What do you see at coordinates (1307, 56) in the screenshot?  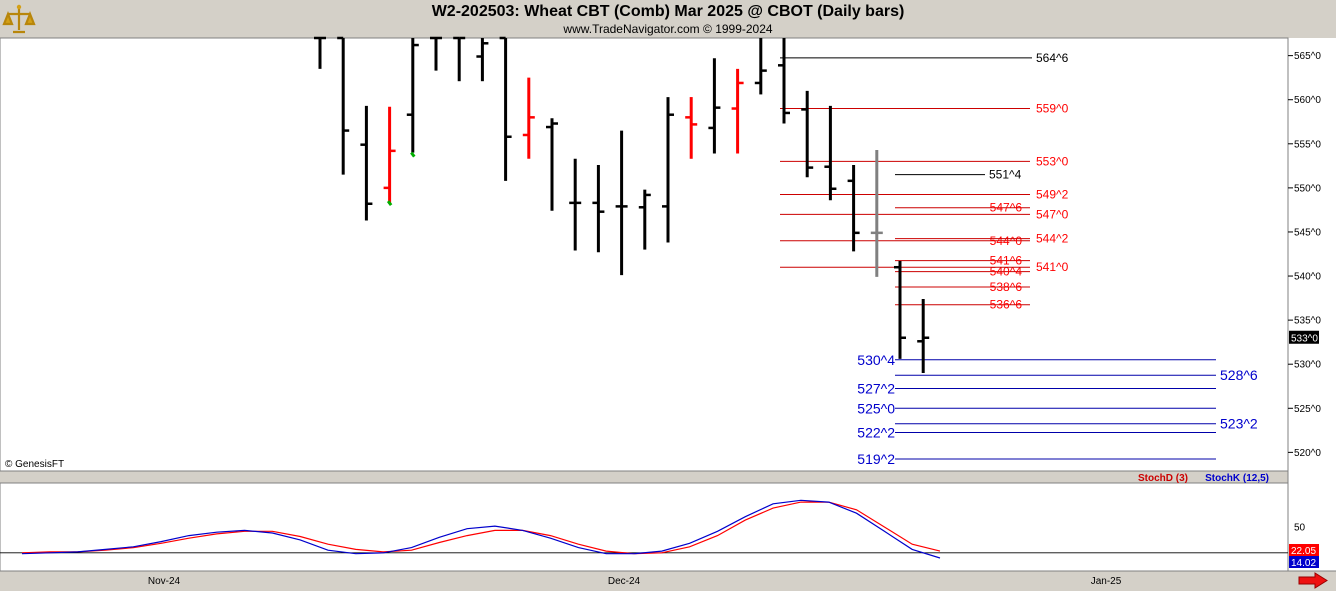 I see `y-tick-label: 565^0` at bounding box center [1307, 56].